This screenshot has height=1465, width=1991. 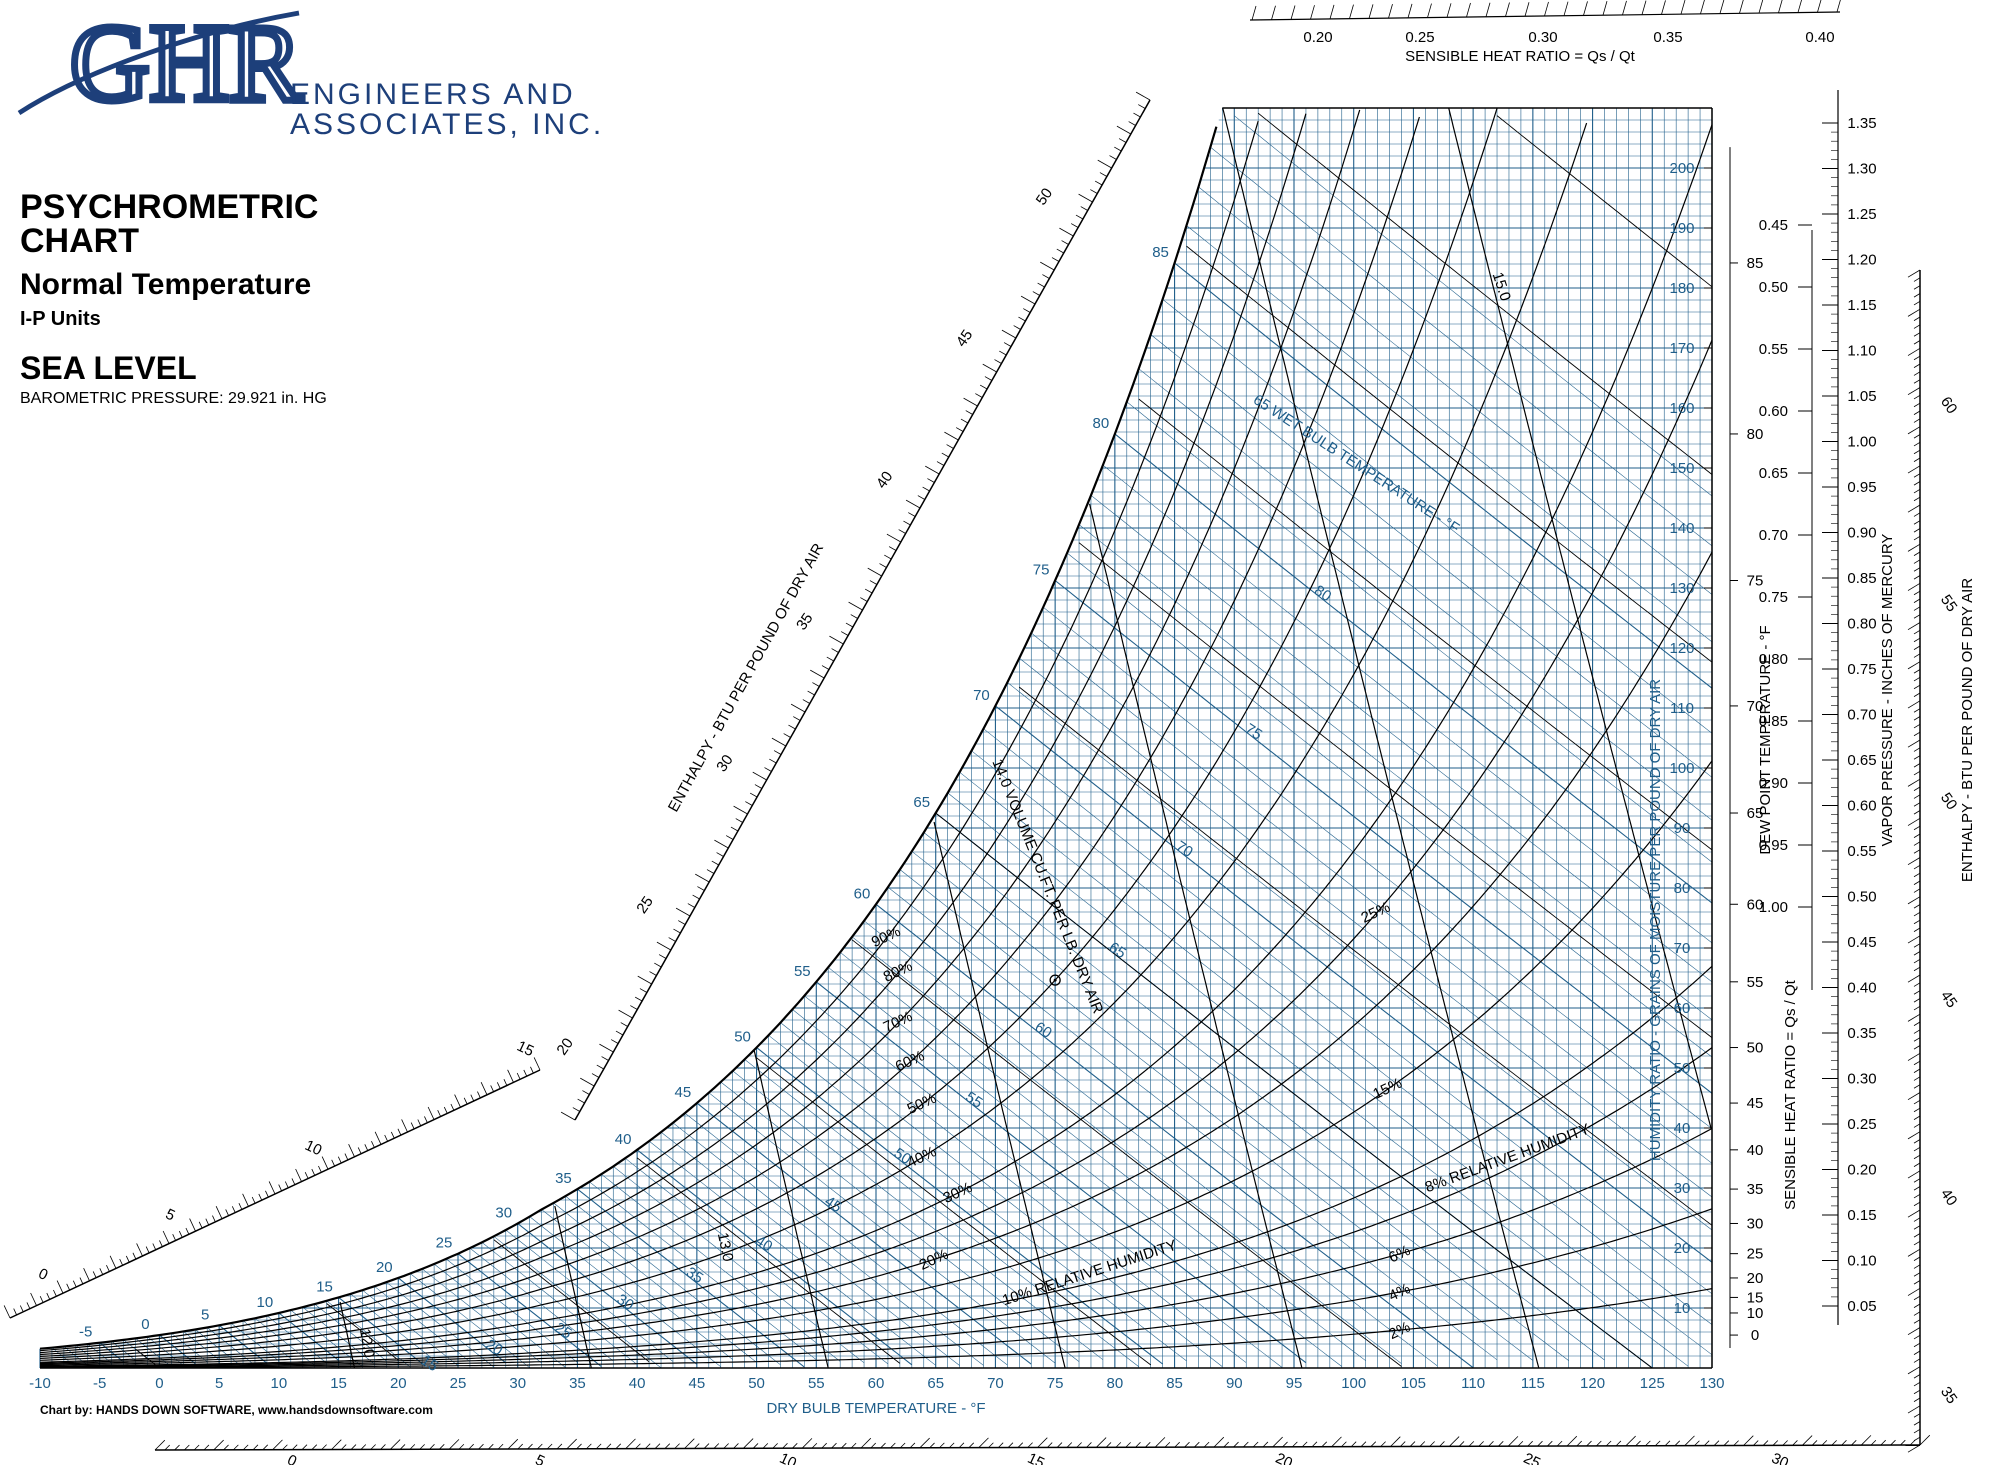 I want to click on saturation-temp-label: 20, so click(x=384, y=1267).